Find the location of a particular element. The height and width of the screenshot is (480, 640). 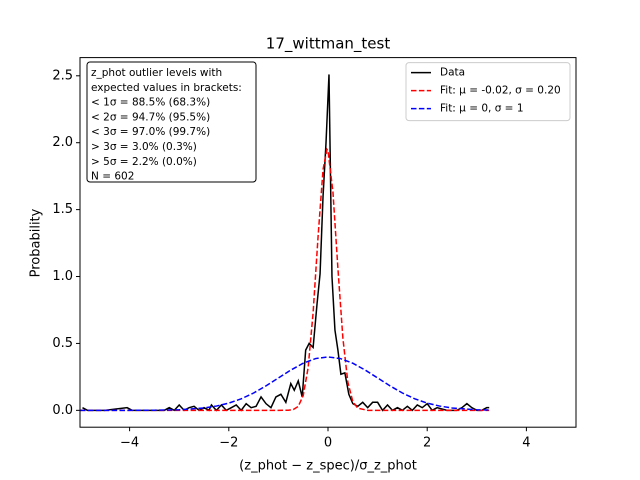

annotation-line: < 2σ = 94.7% (95.5%) is located at coordinates (150, 117).